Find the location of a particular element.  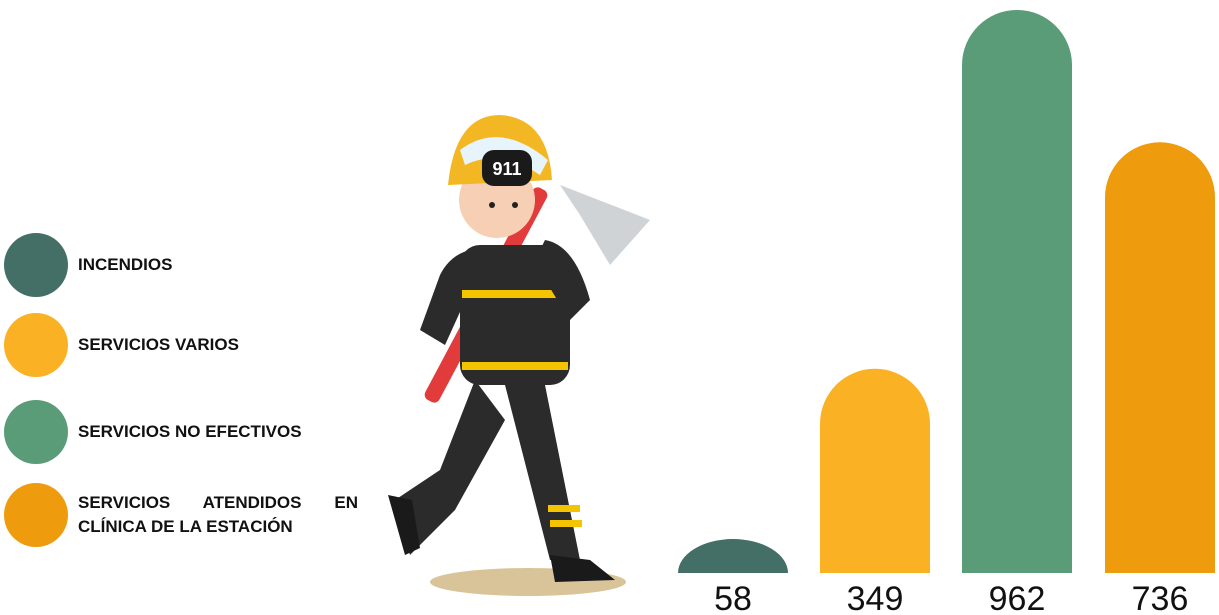

legend-label: INCENDIOS is located at coordinates (125, 264).